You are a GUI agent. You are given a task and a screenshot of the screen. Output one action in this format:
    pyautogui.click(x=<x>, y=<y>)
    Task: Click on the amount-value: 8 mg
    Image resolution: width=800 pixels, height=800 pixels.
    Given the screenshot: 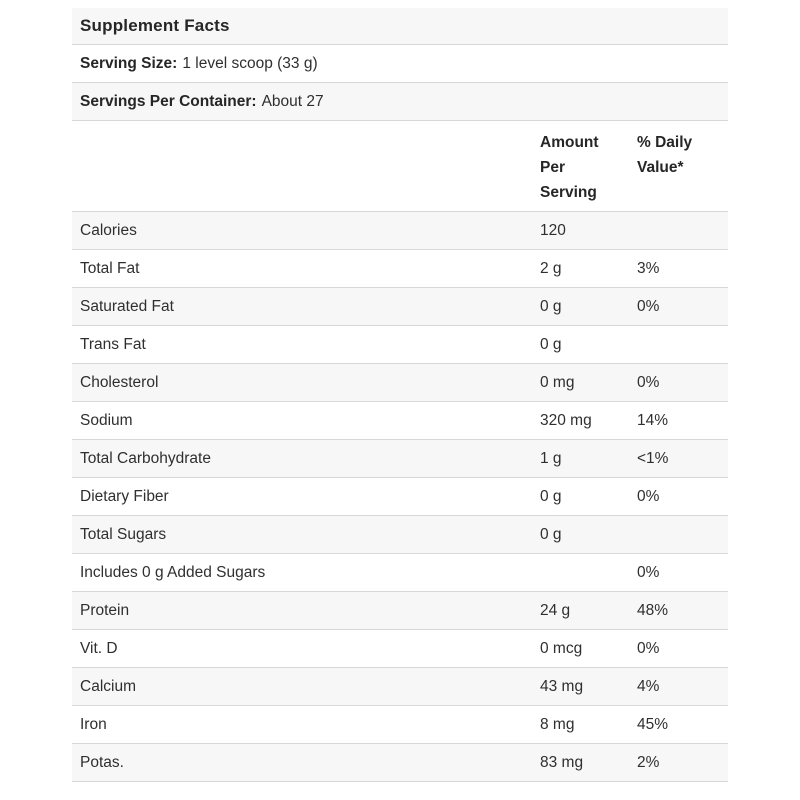 What is the action you would take?
    pyautogui.click(x=557, y=724)
    